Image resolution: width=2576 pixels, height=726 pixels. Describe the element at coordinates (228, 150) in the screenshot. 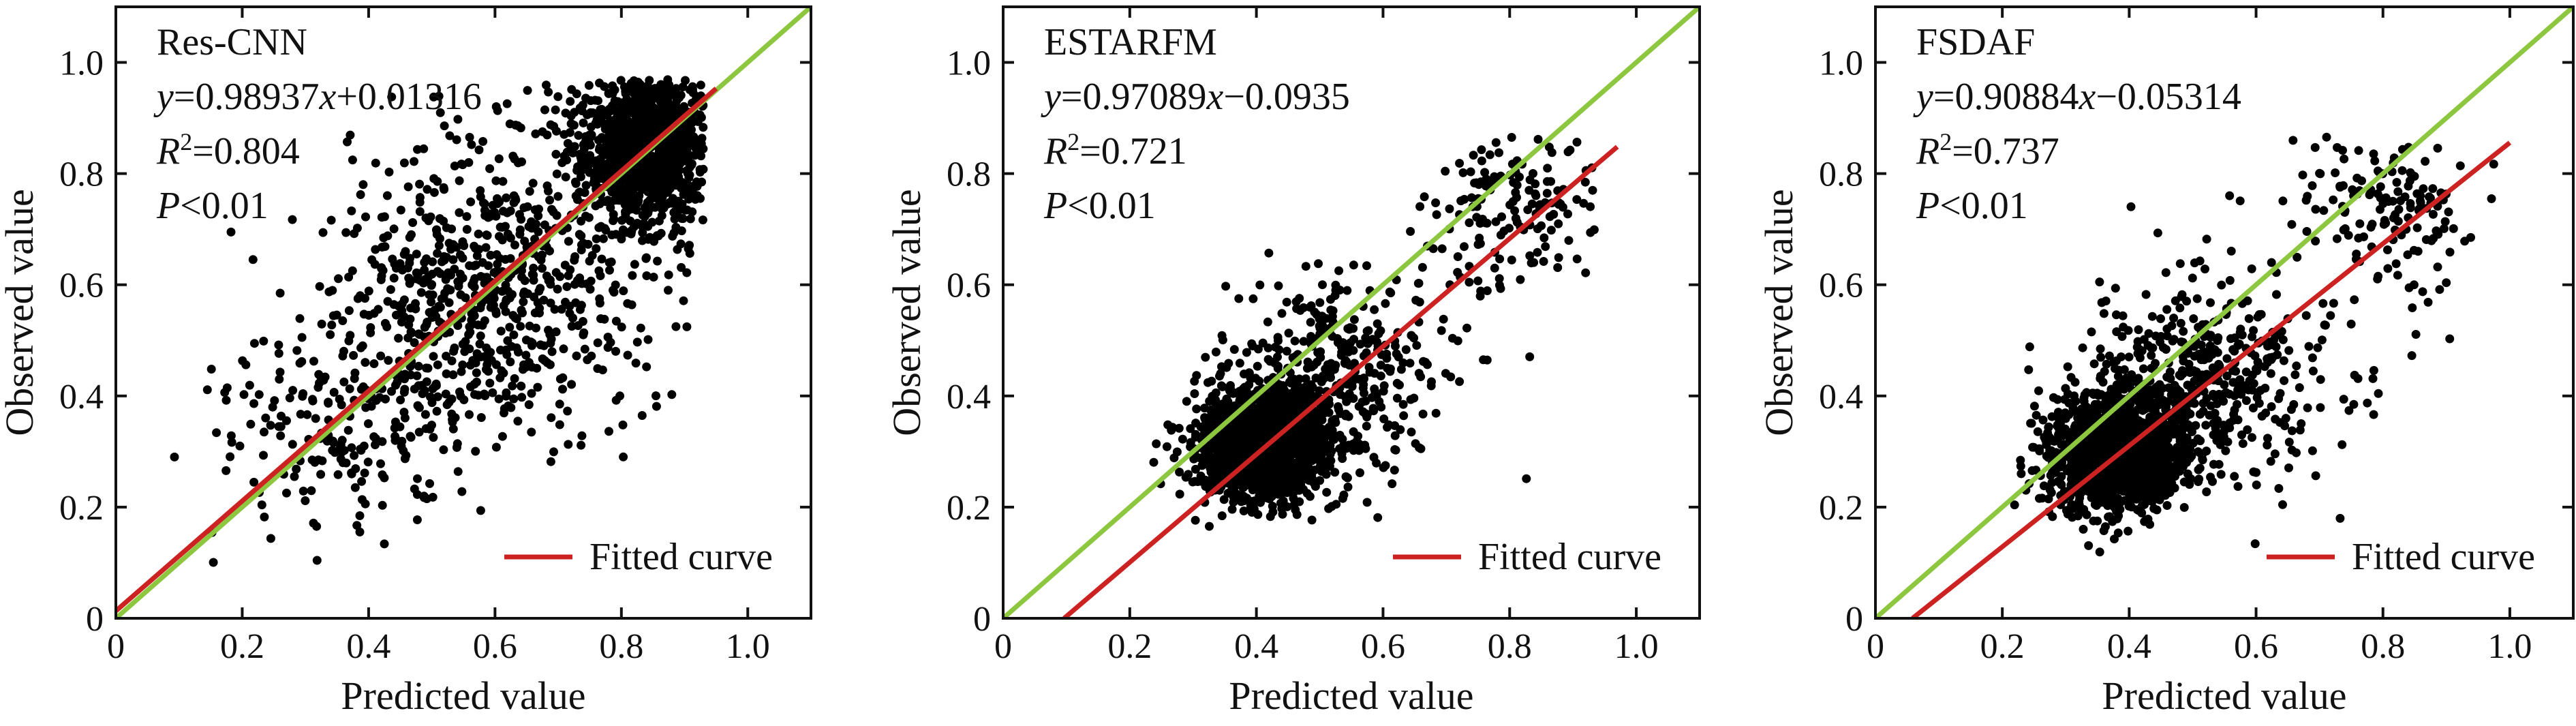

I see `r-squared: R2=0.804` at that location.